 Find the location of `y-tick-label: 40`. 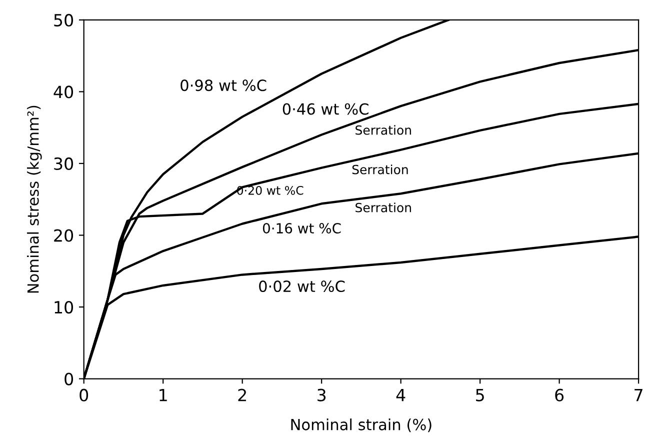

y-tick-label: 40 is located at coordinates (64, 92).